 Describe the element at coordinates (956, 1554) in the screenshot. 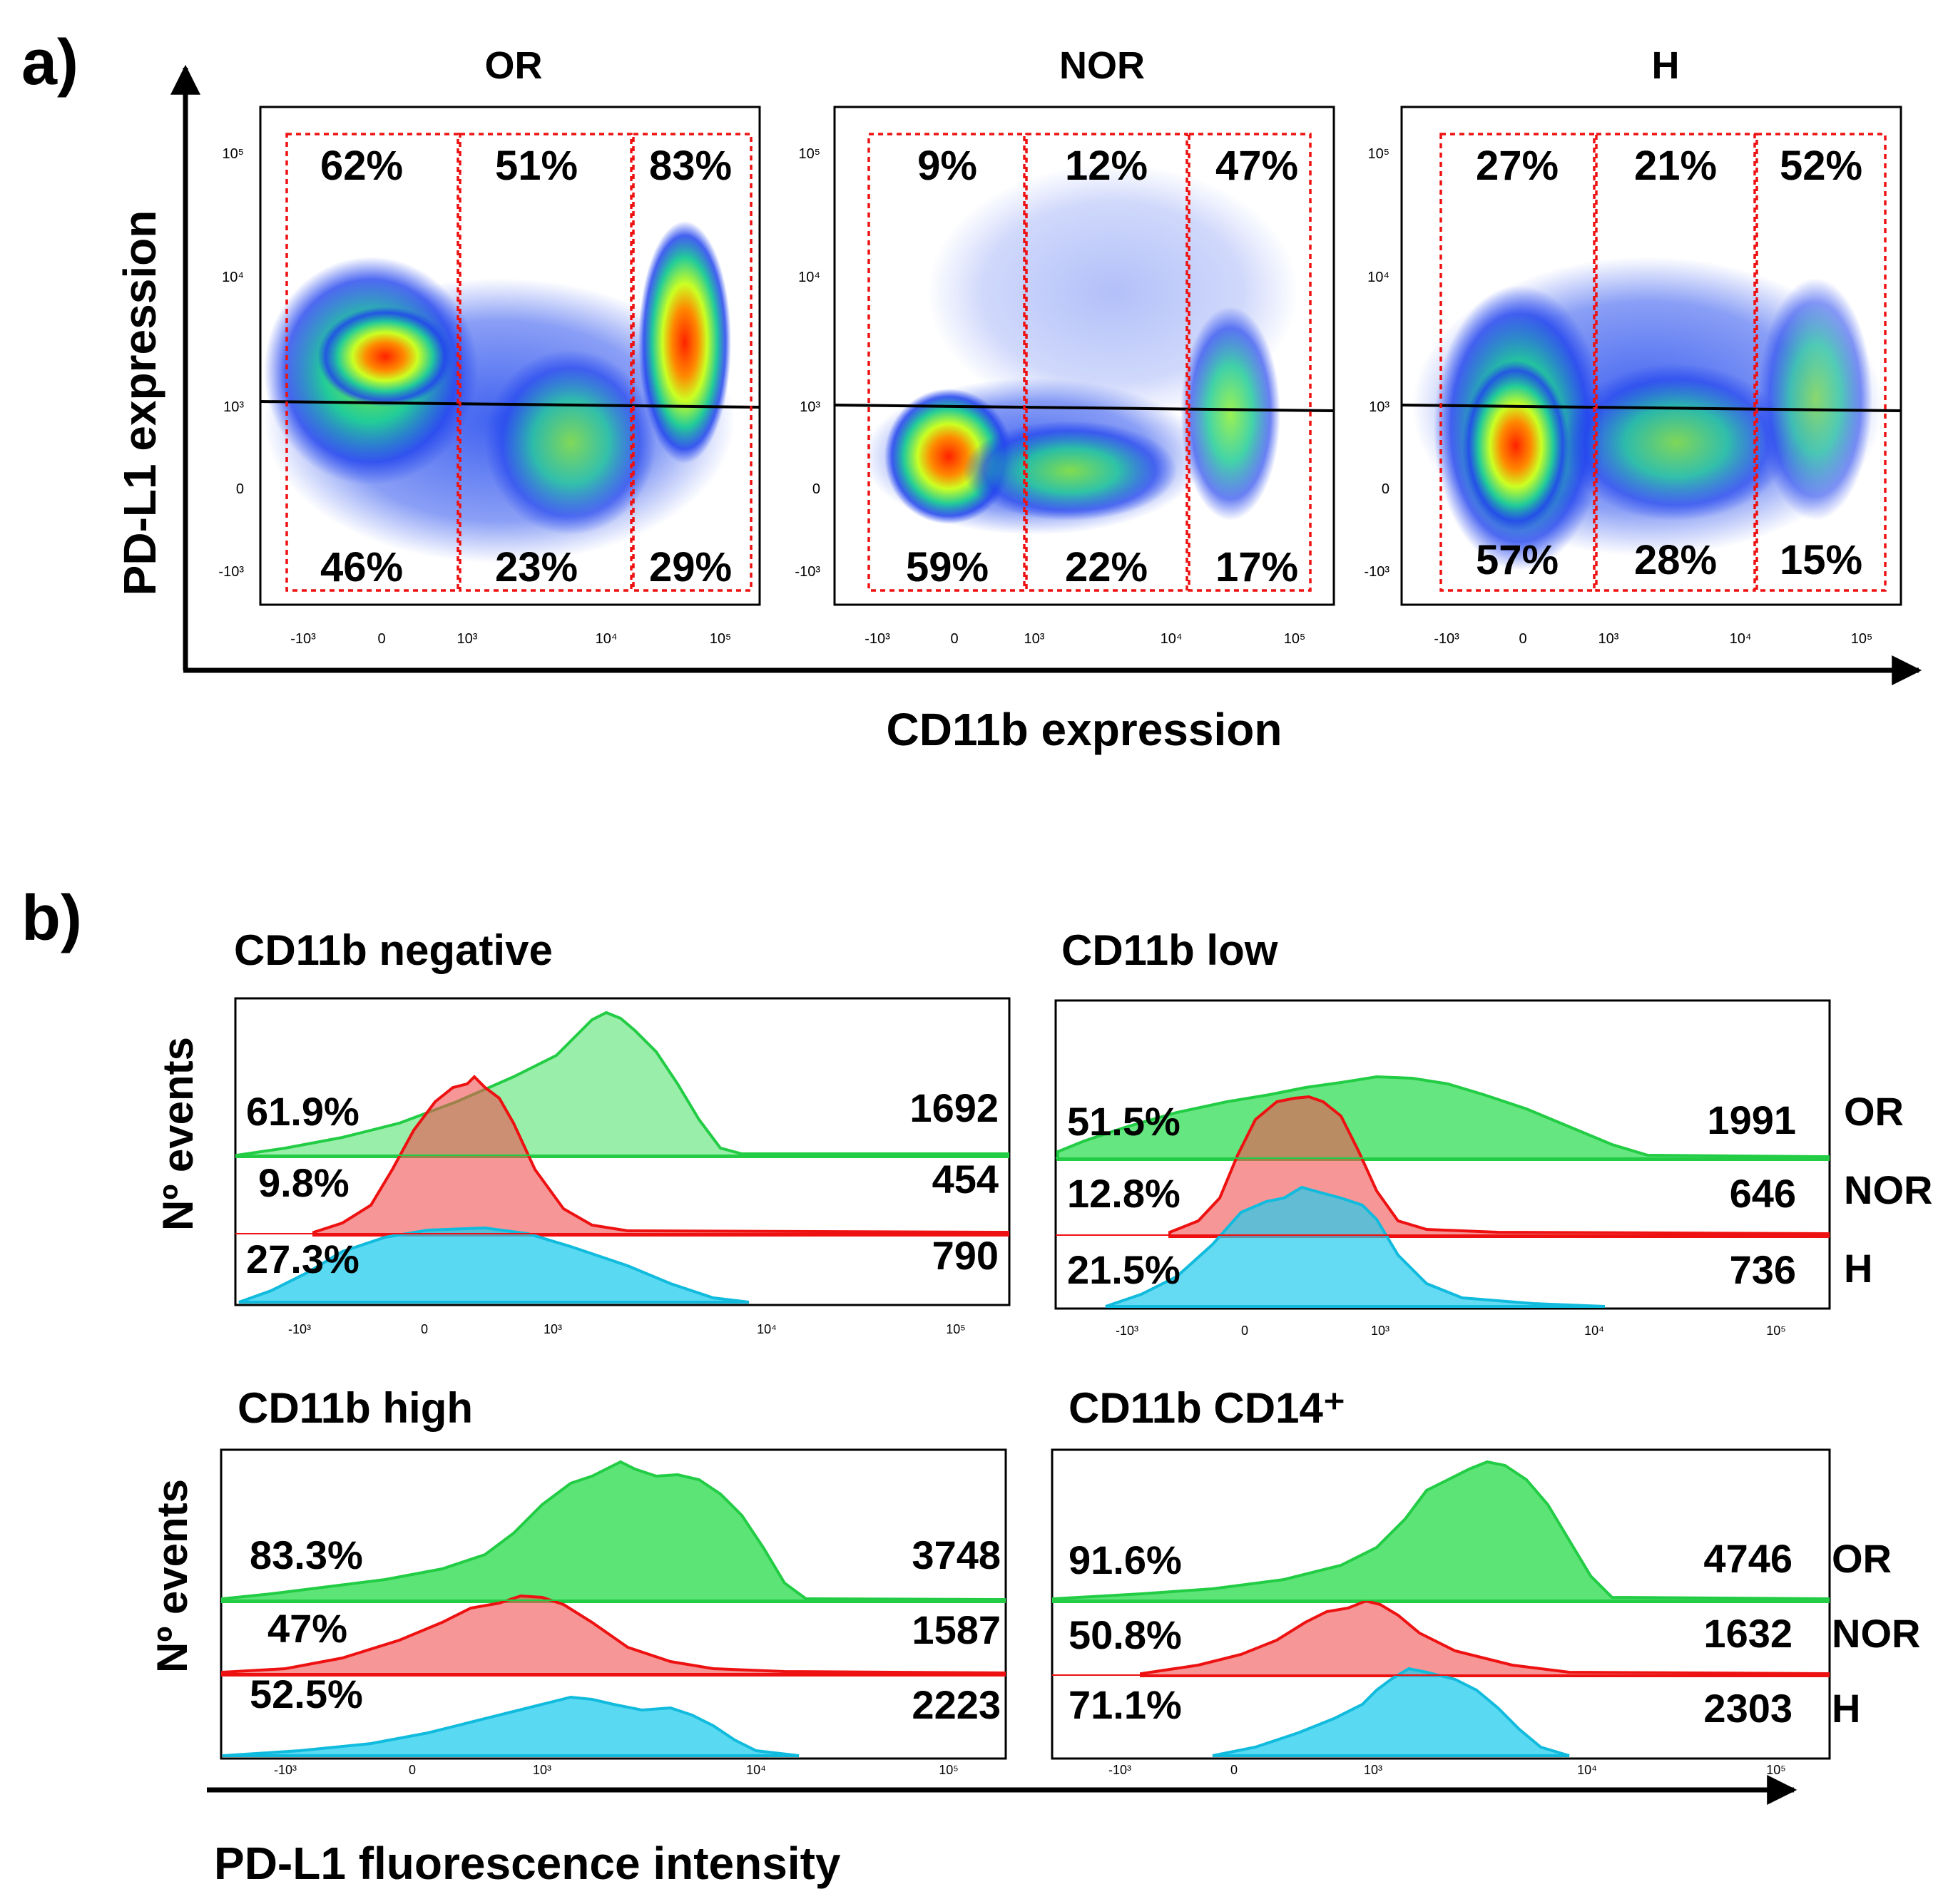

I see `histogram-count: 3748` at that location.